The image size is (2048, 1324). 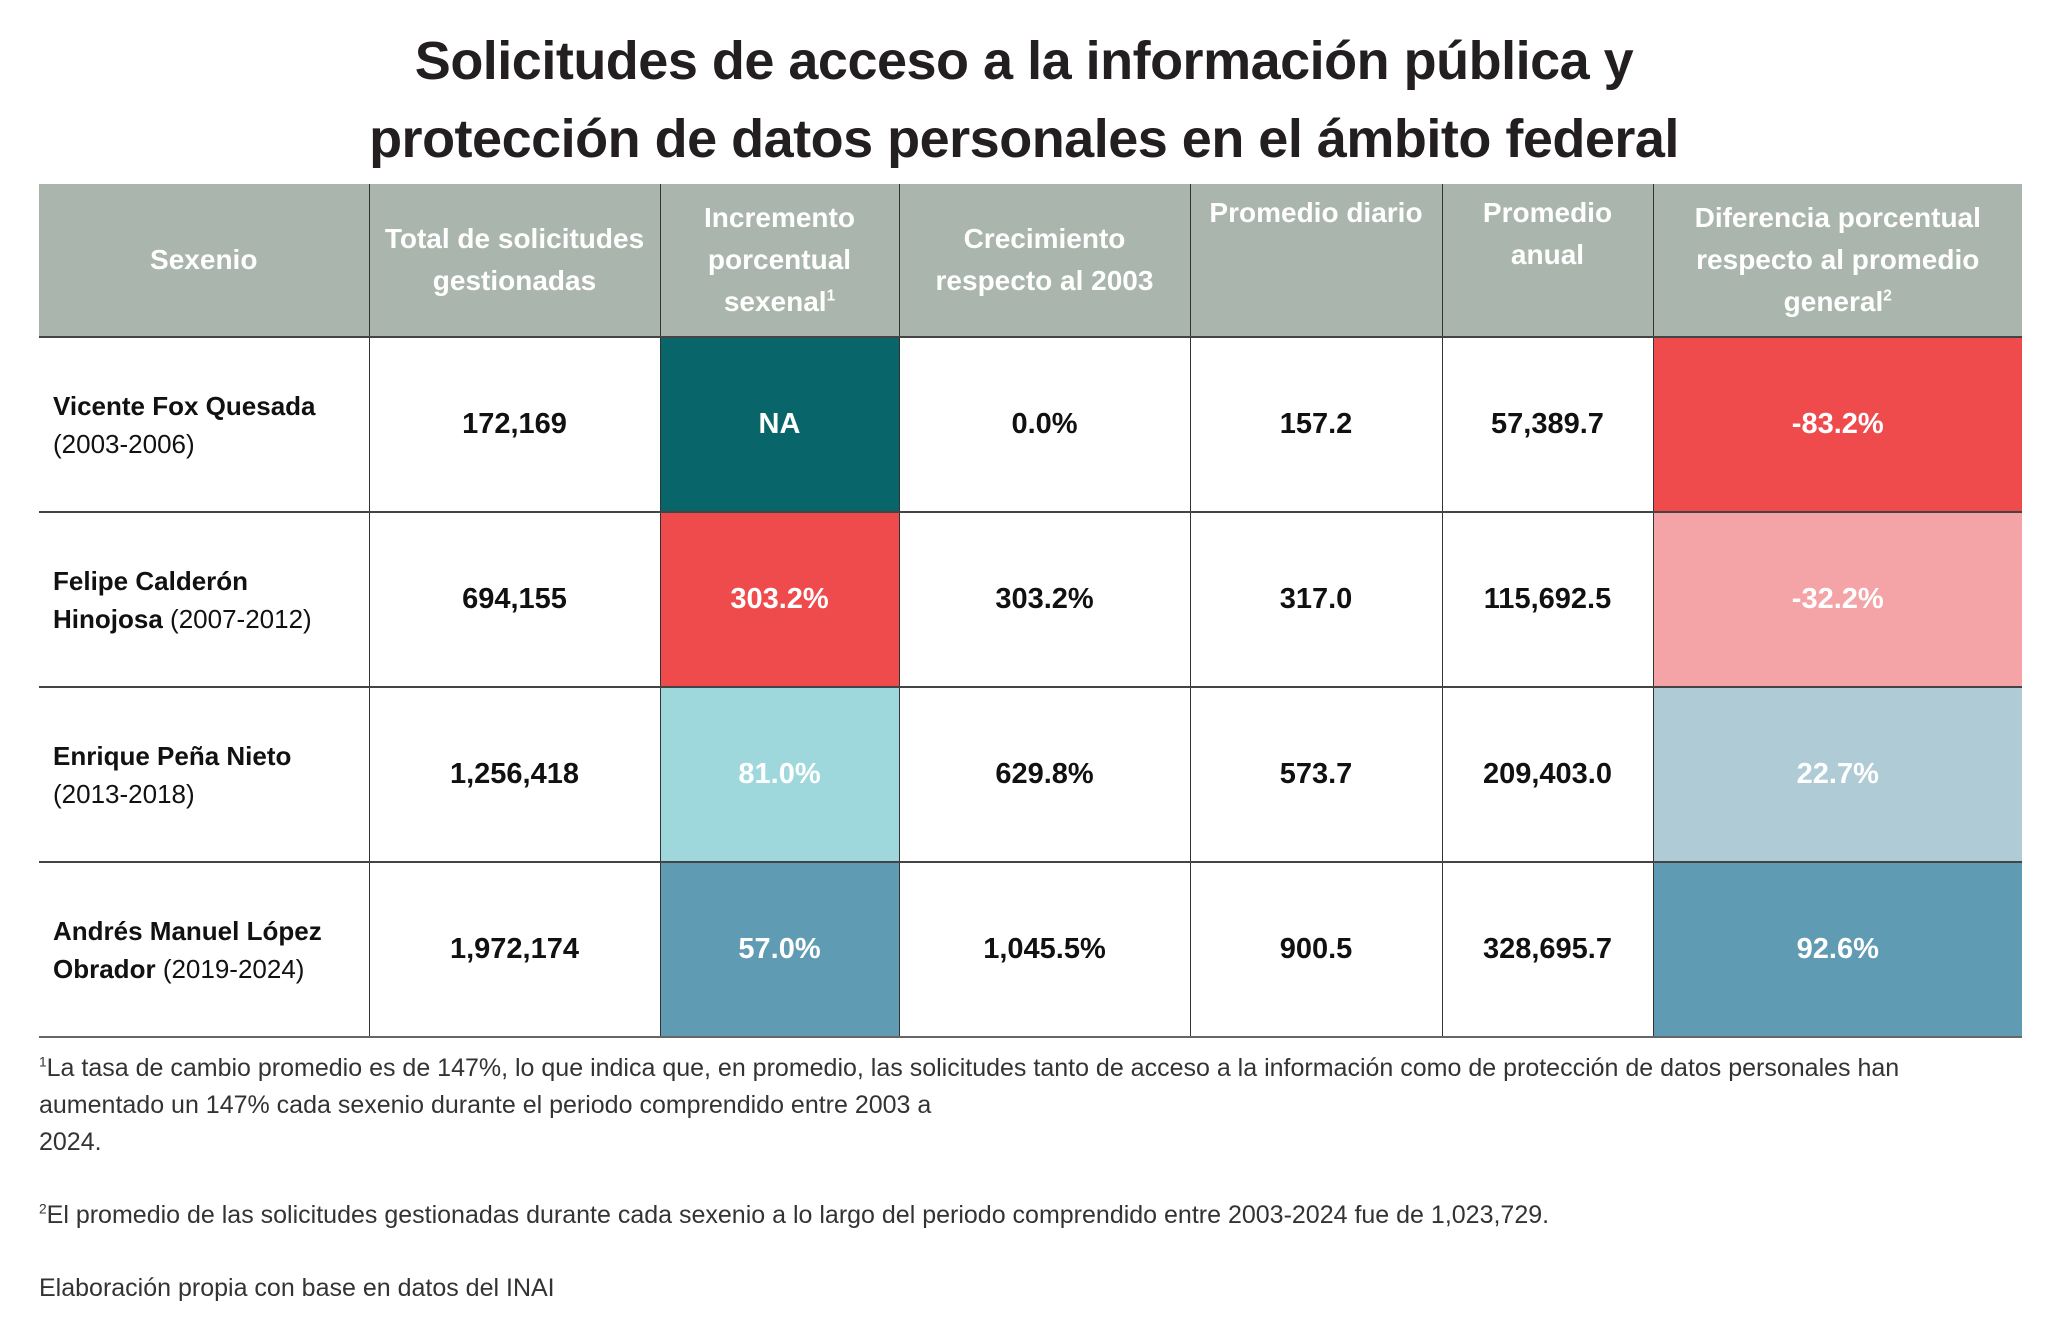 What do you see at coordinates (514, 949) in the screenshot?
I see `cell-total: 1,972,174` at bounding box center [514, 949].